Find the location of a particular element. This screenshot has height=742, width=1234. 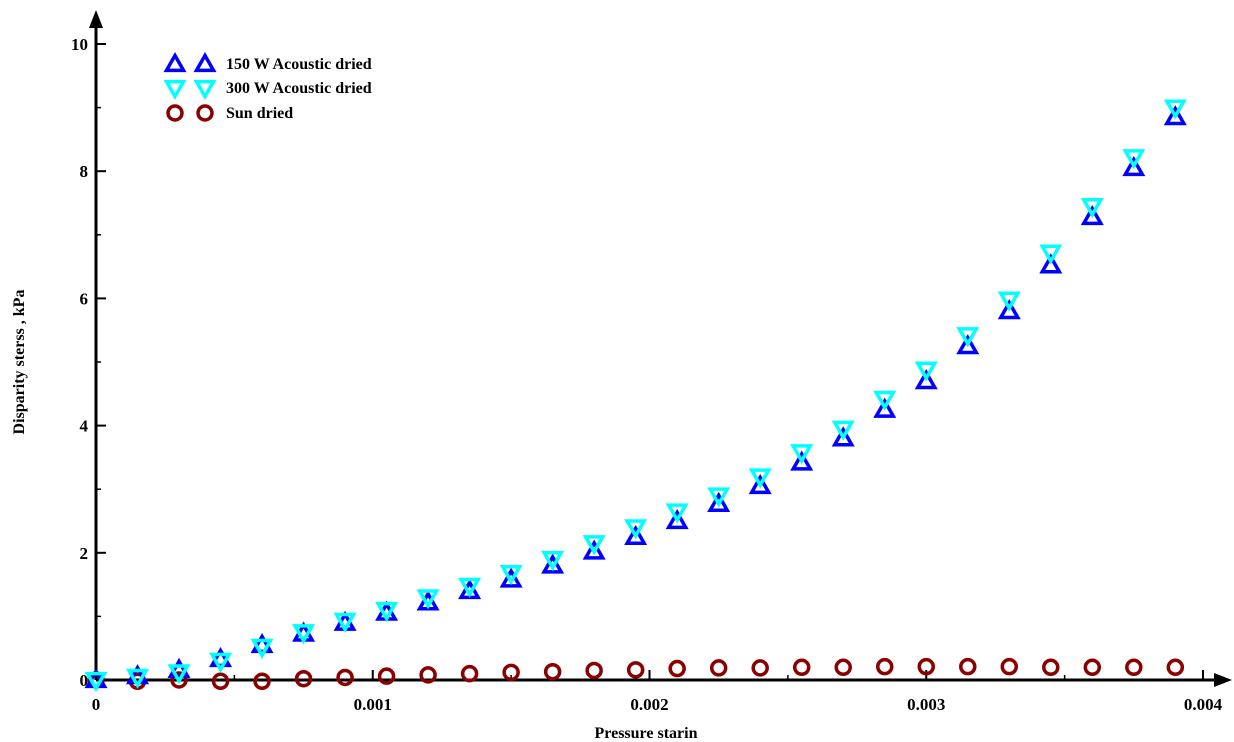

legend-label: 300 W Acoustic dried is located at coordinates (299, 88).